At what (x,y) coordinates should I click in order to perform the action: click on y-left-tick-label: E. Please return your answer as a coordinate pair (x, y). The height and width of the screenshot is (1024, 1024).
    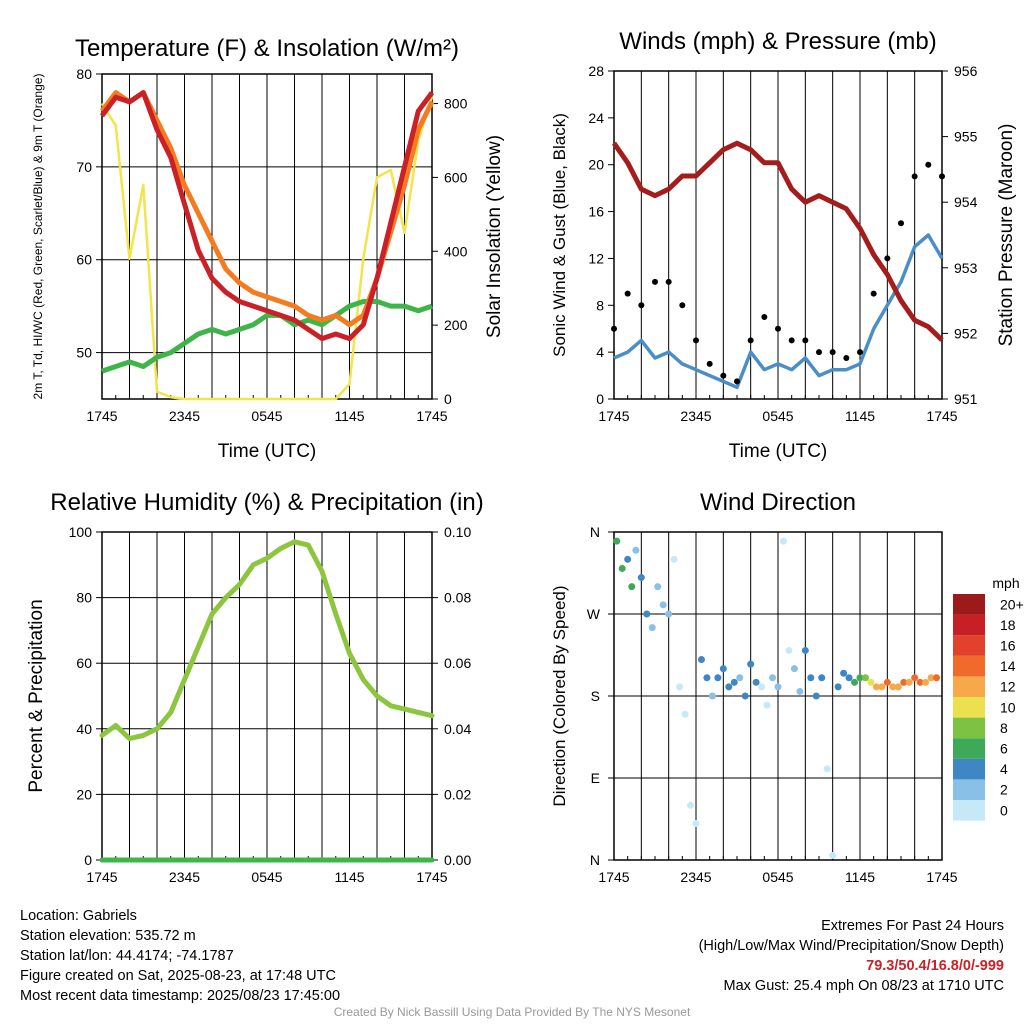
    Looking at the image, I should click on (595, 778).